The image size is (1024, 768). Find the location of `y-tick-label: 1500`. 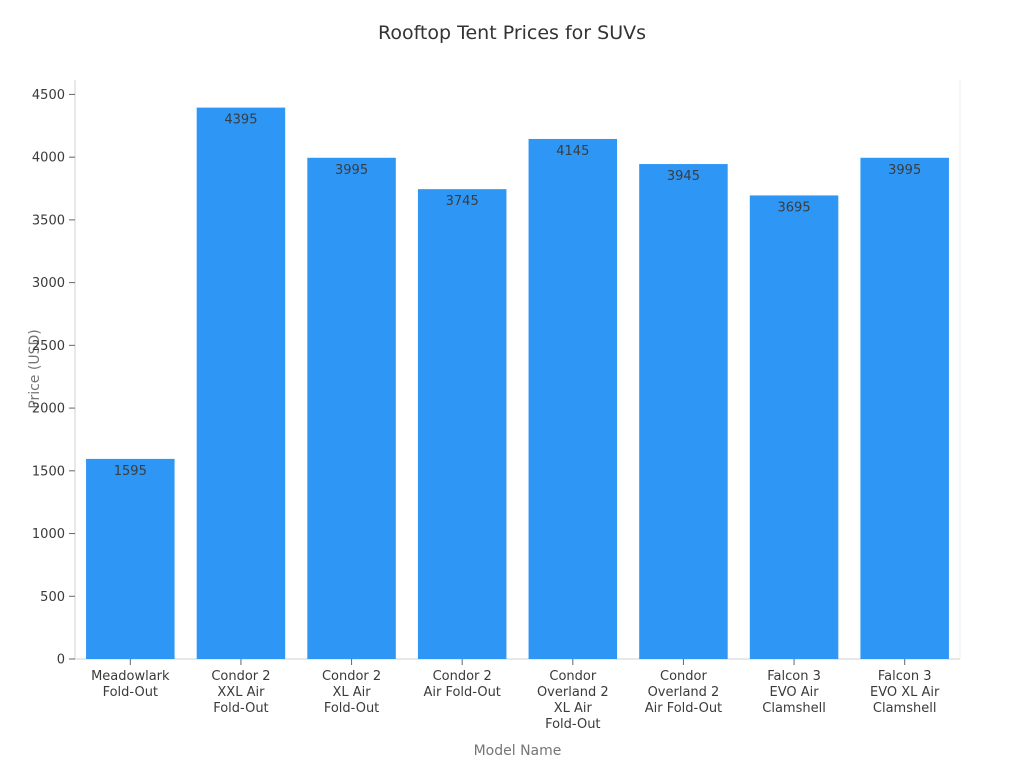

y-tick-label: 1500 is located at coordinates (48, 471).